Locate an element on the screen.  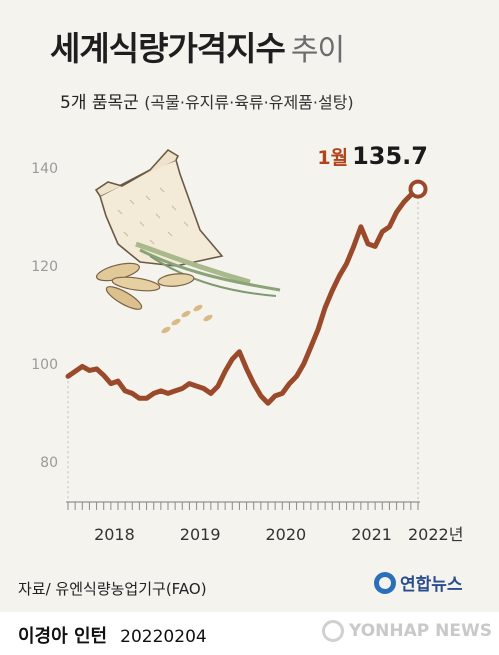
x-tick-label: 2018 is located at coordinates (114, 534).